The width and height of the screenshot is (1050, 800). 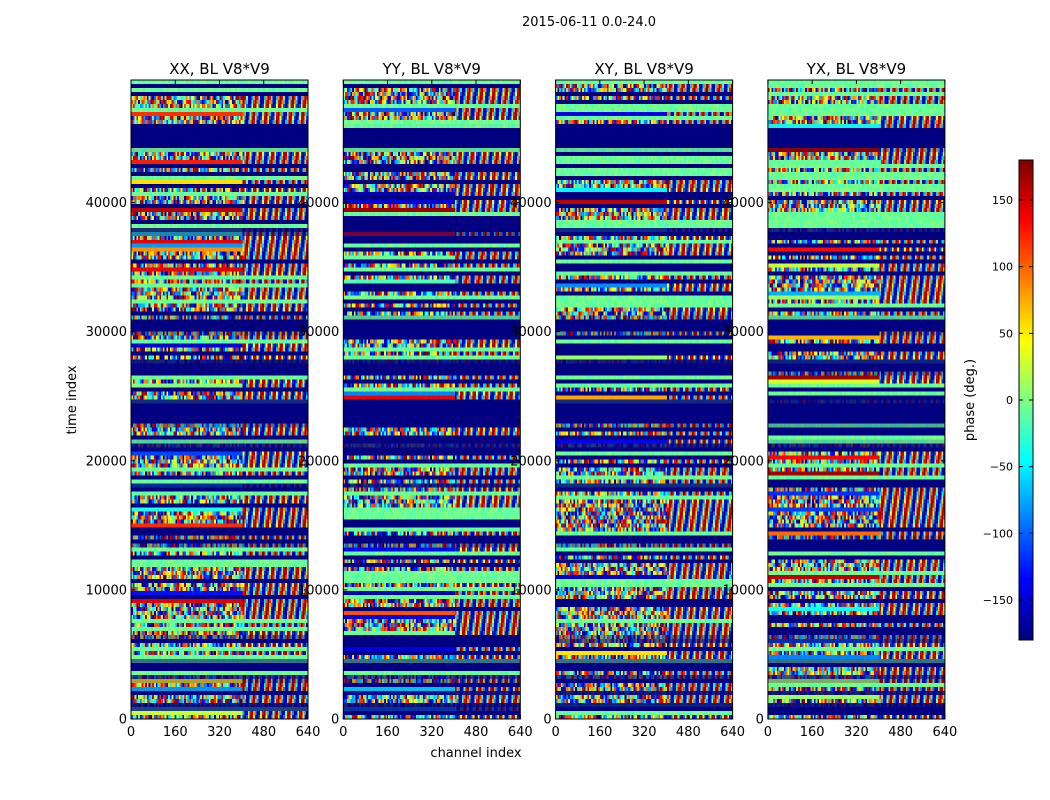 What do you see at coordinates (644, 69) in the screenshot?
I see `panel-title: XY, BL V8*V9` at bounding box center [644, 69].